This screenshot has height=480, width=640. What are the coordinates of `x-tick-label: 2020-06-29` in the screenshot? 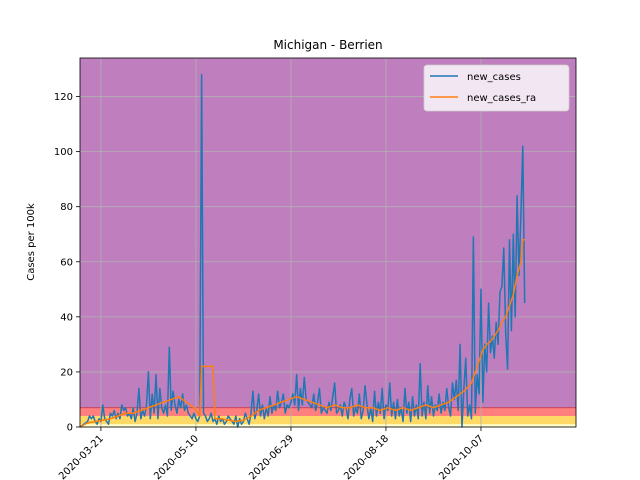 It's located at (271, 456).